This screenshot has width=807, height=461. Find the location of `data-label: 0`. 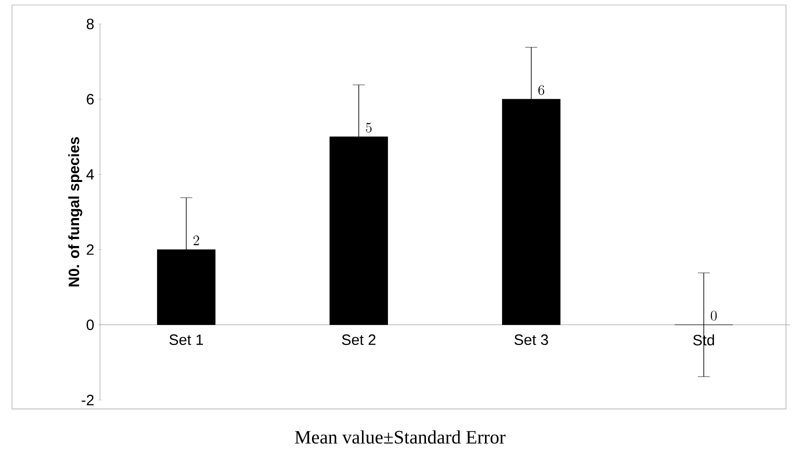

data-label: 0 is located at coordinates (713, 315).